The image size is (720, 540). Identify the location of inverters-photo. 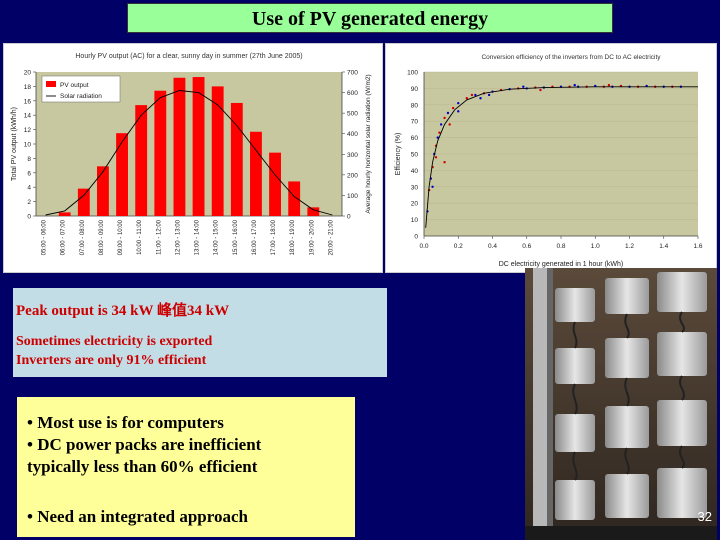
(621, 404).